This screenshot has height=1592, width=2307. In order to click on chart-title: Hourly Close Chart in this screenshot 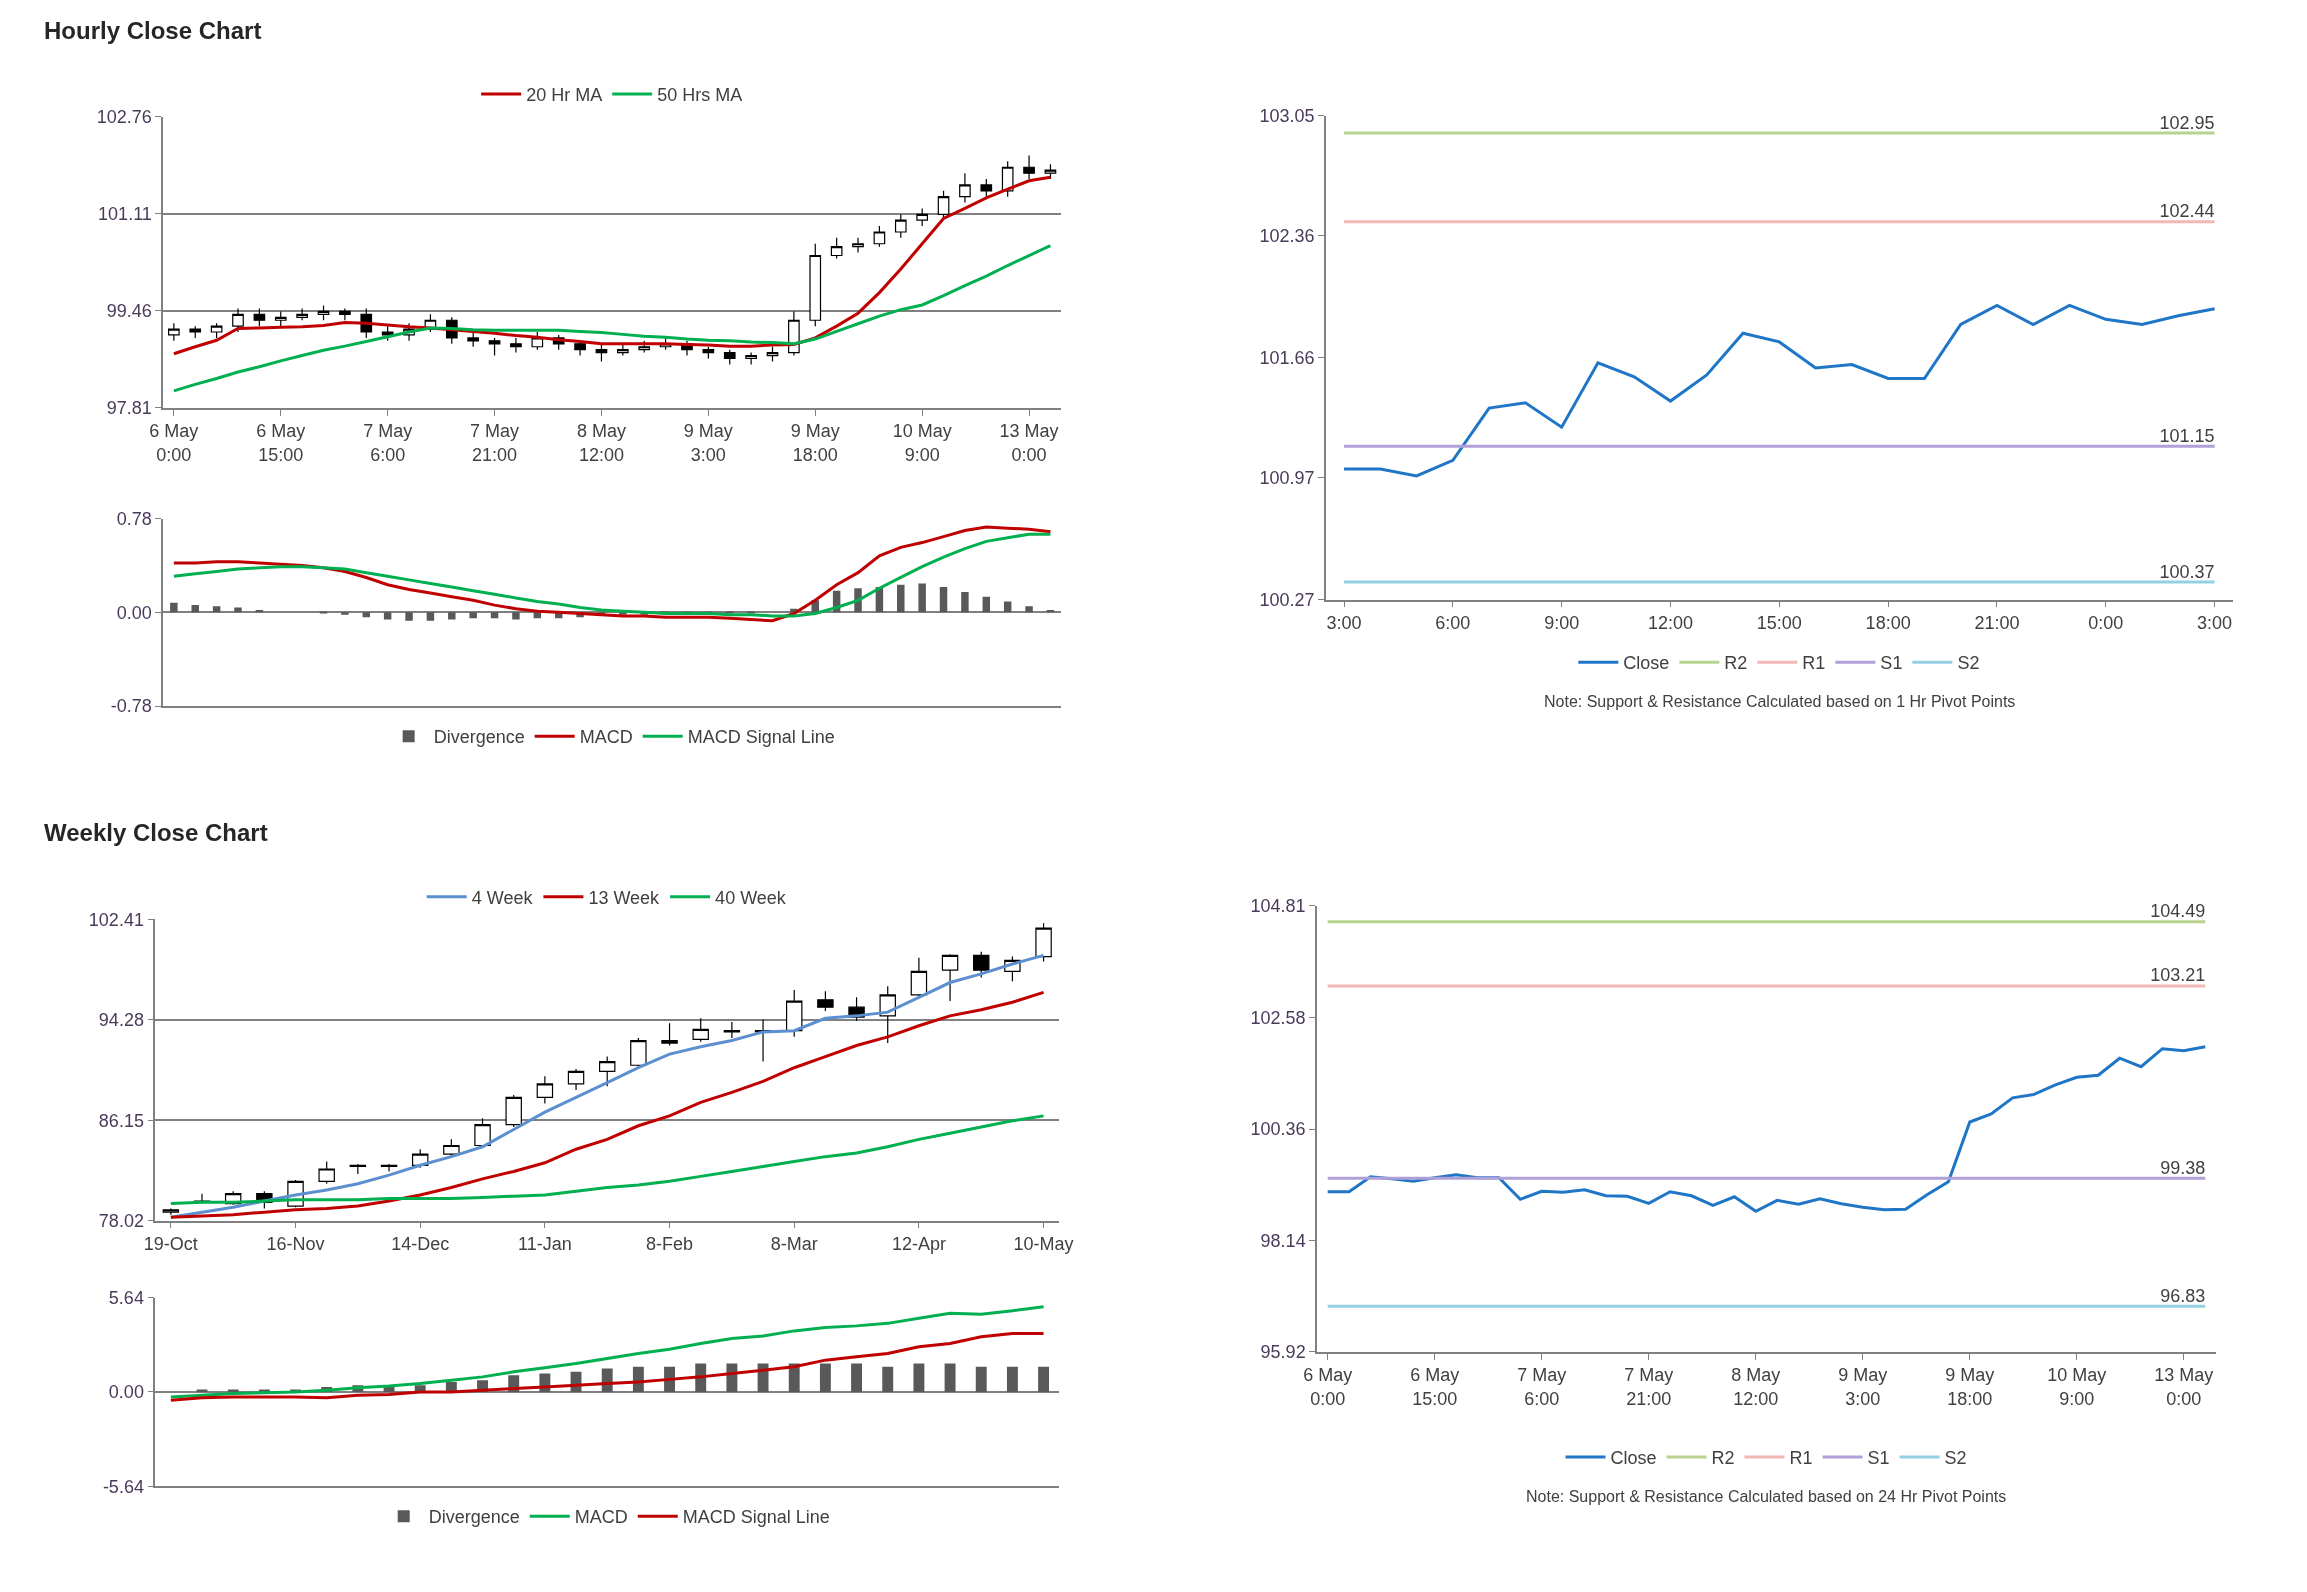, I will do `click(153, 30)`.